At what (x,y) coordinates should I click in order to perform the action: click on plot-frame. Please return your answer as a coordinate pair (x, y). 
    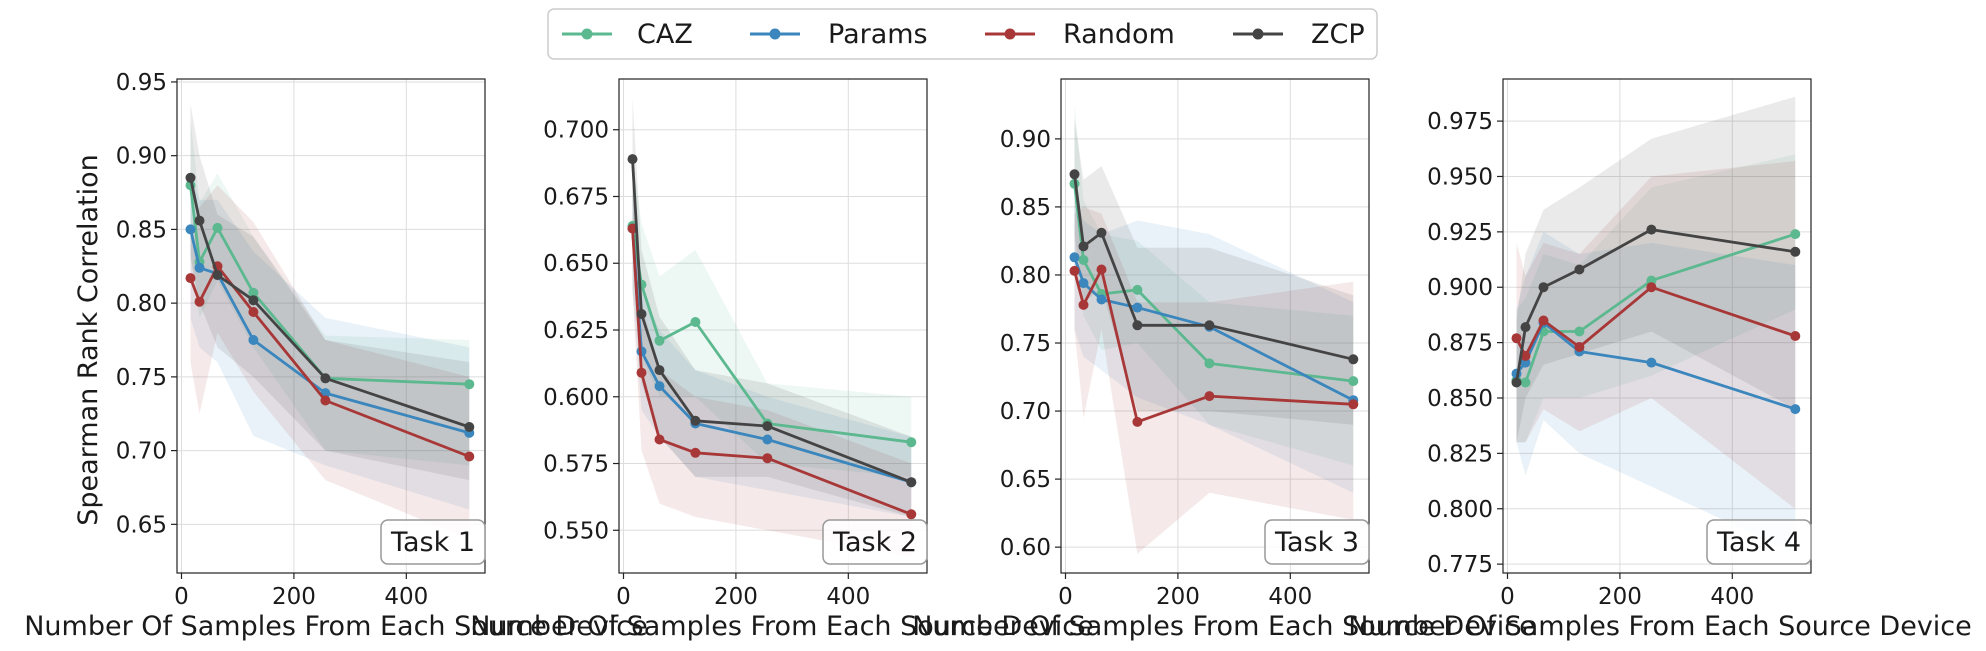
    Looking at the image, I should click on (331, 326).